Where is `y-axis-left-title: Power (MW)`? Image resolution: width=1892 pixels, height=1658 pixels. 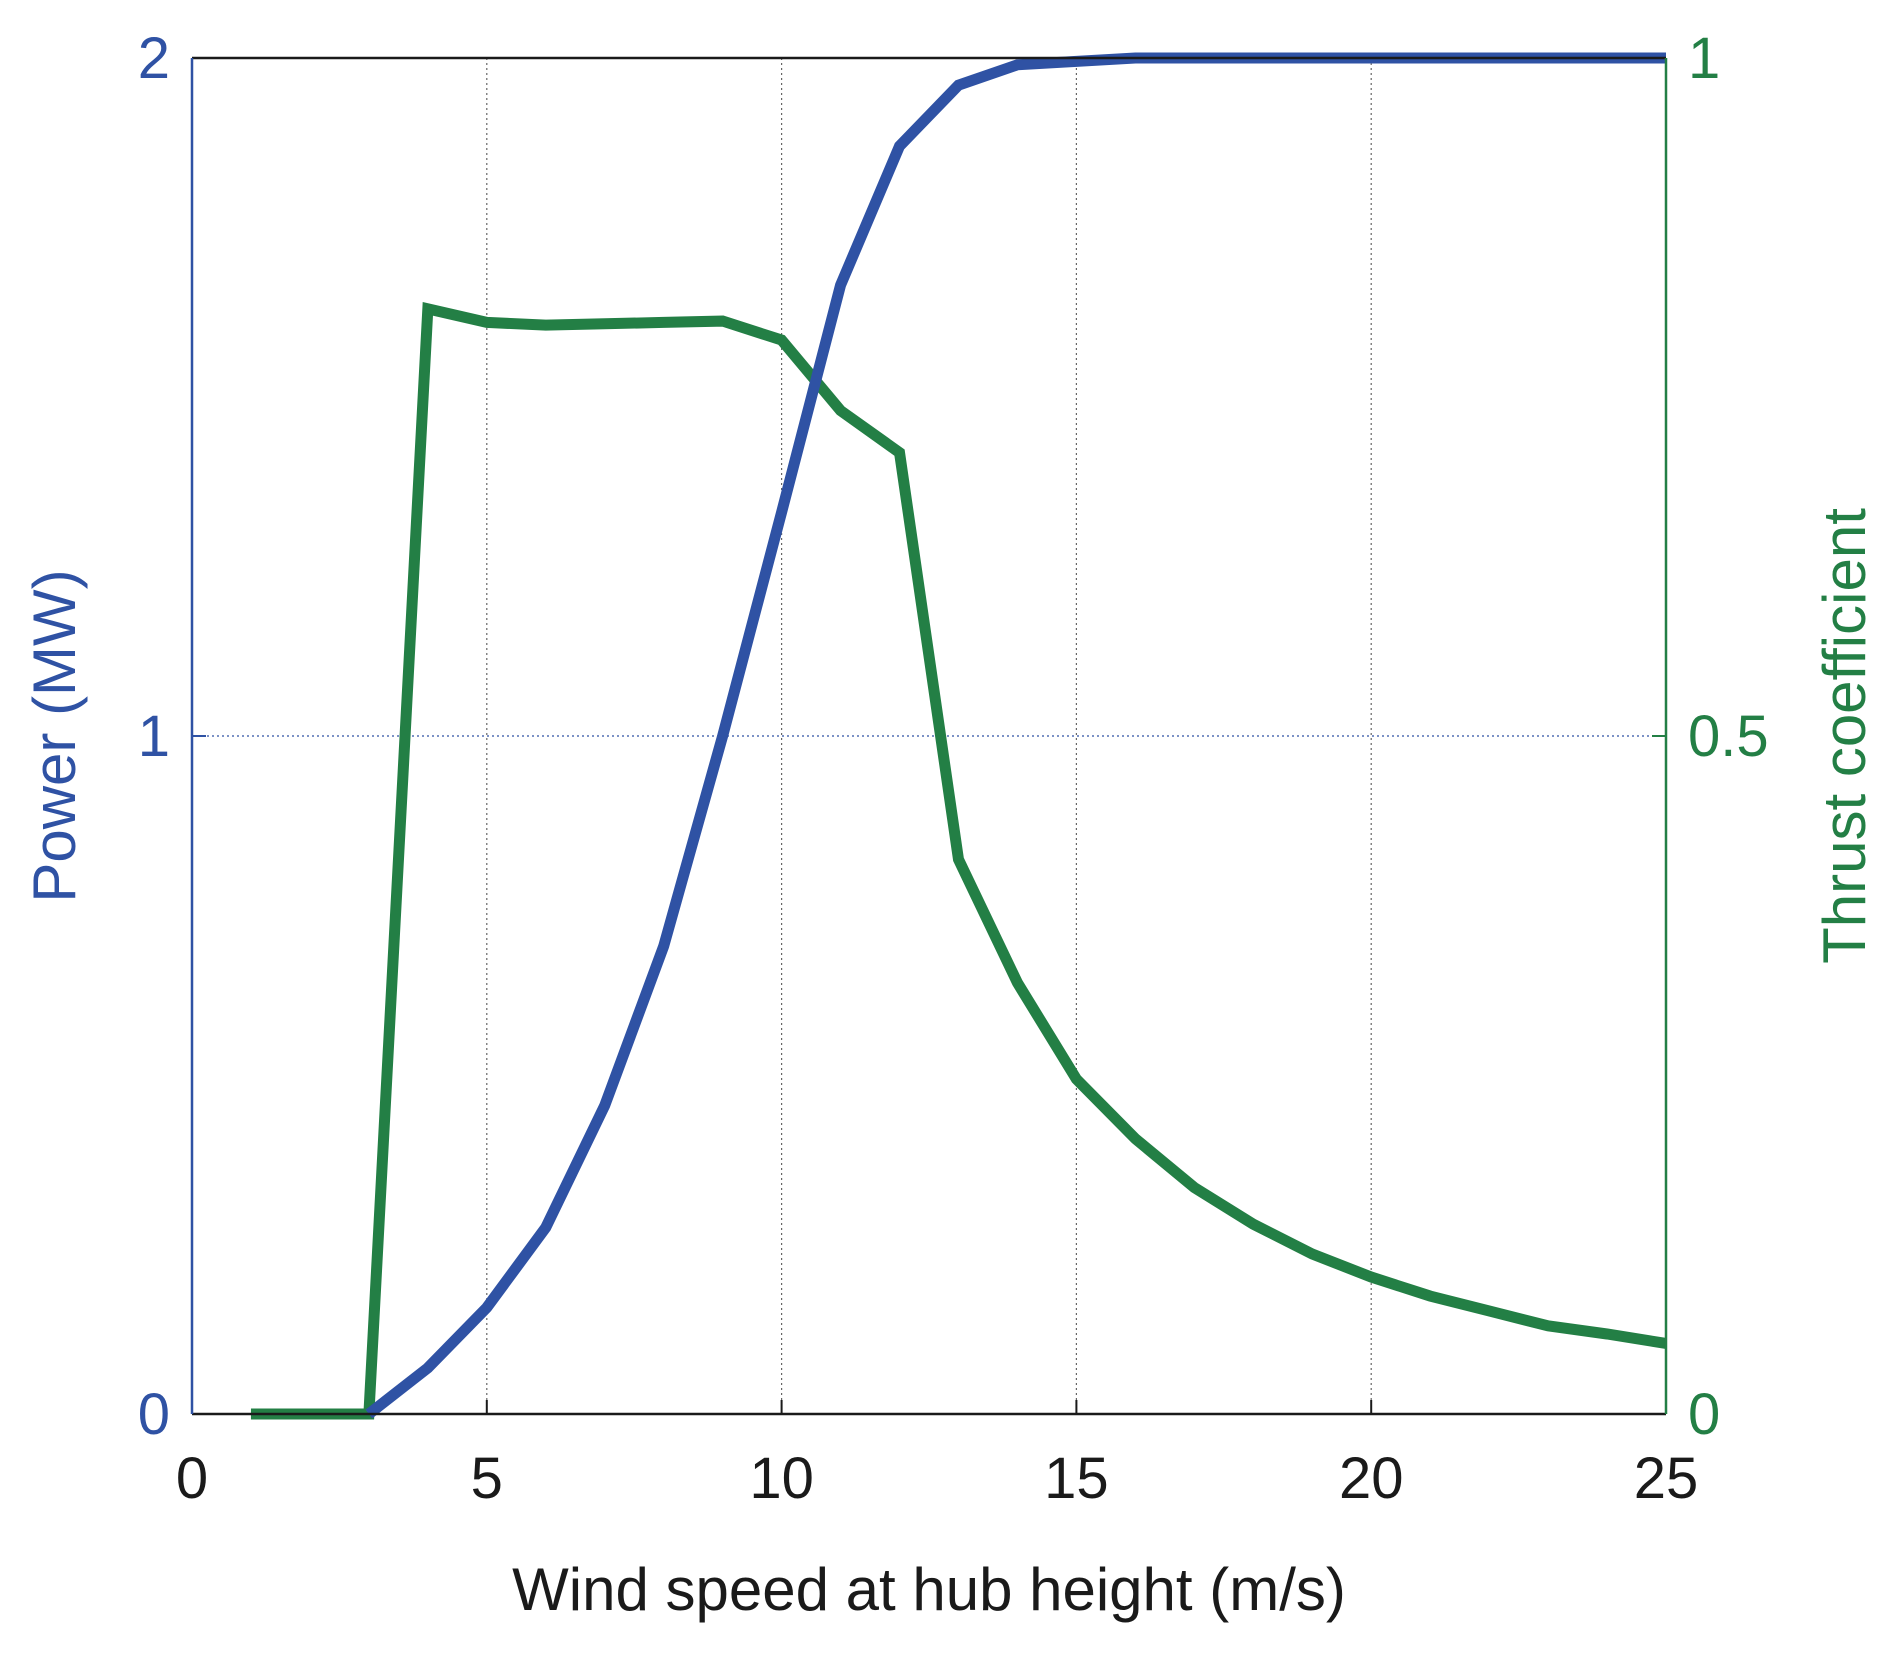 y-axis-left-title: Power (MW) is located at coordinates (54, 735).